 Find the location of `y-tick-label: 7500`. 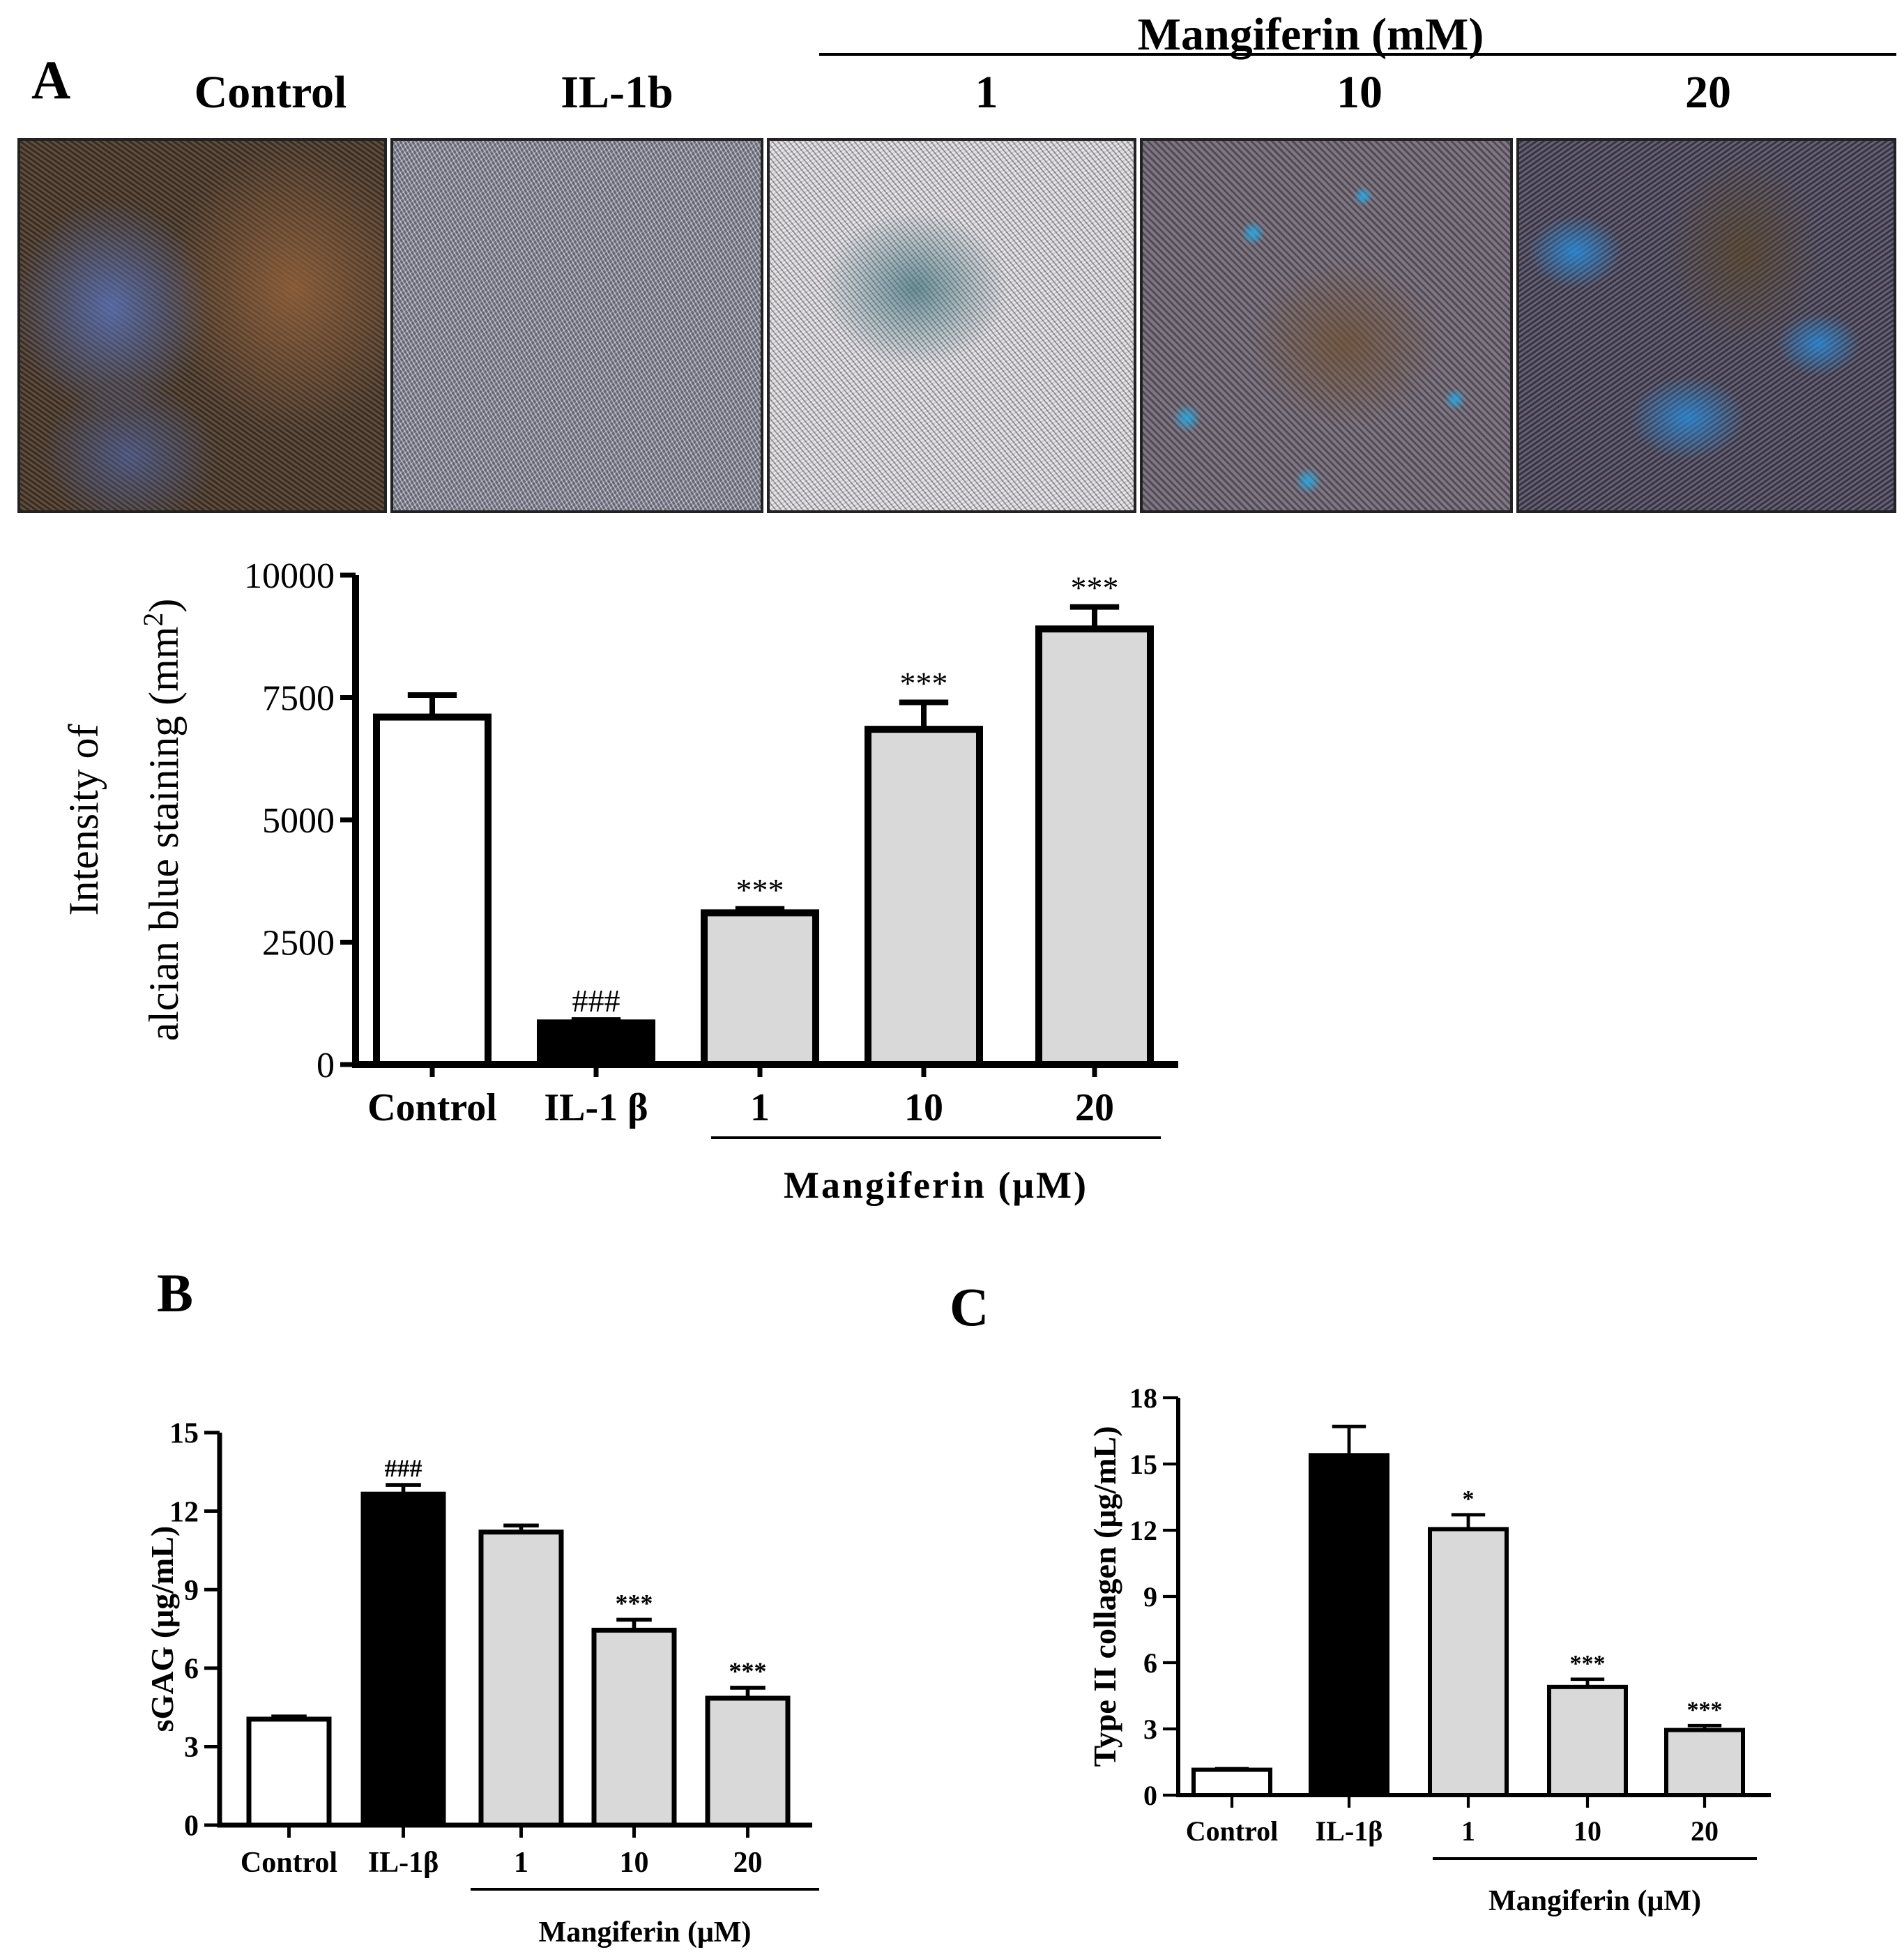

y-tick-label: 7500 is located at coordinates (298, 699).